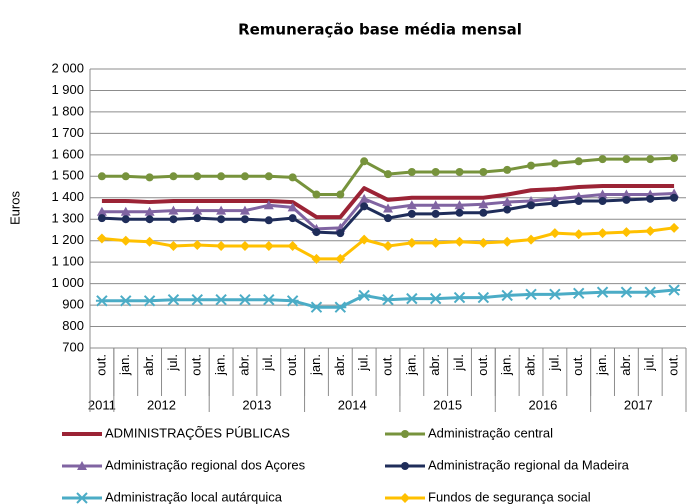 The image size is (688, 504). I want to click on legend-item: Administração regional dos Açores, so click(184, 464).